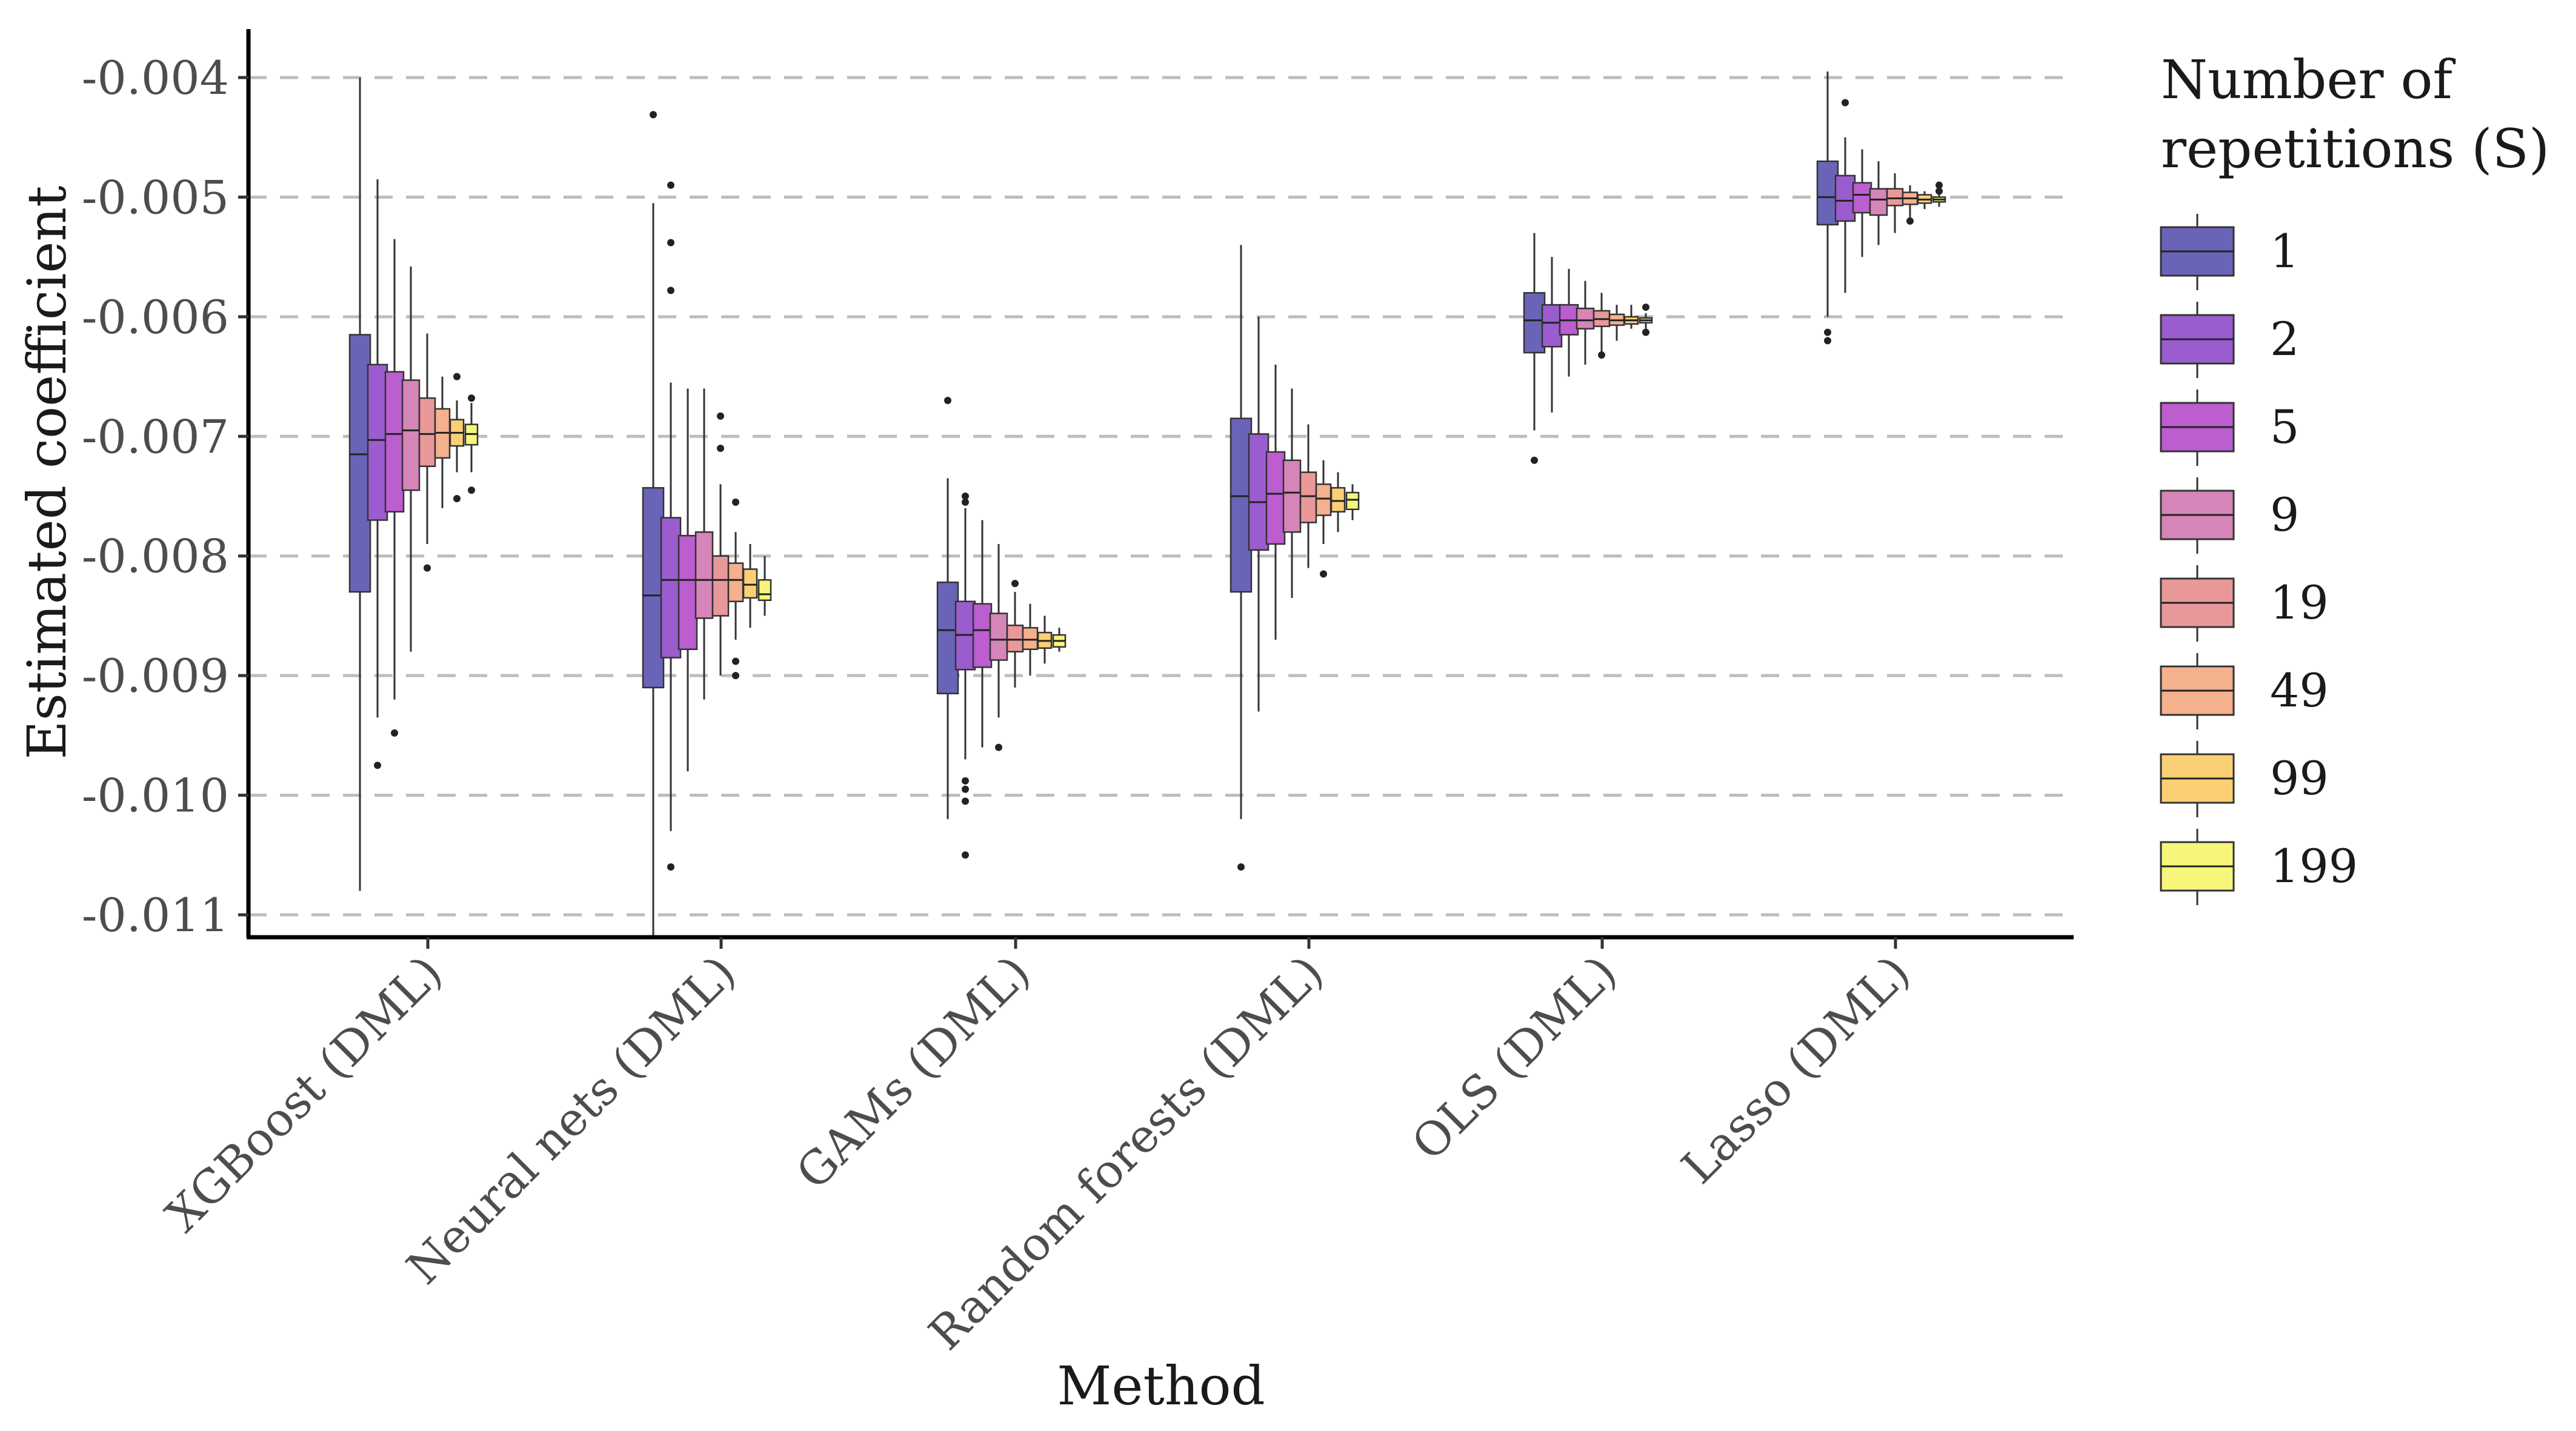 The image size is (2576, 1431). I want to click on legend-key: 9, so click(2229, 515).